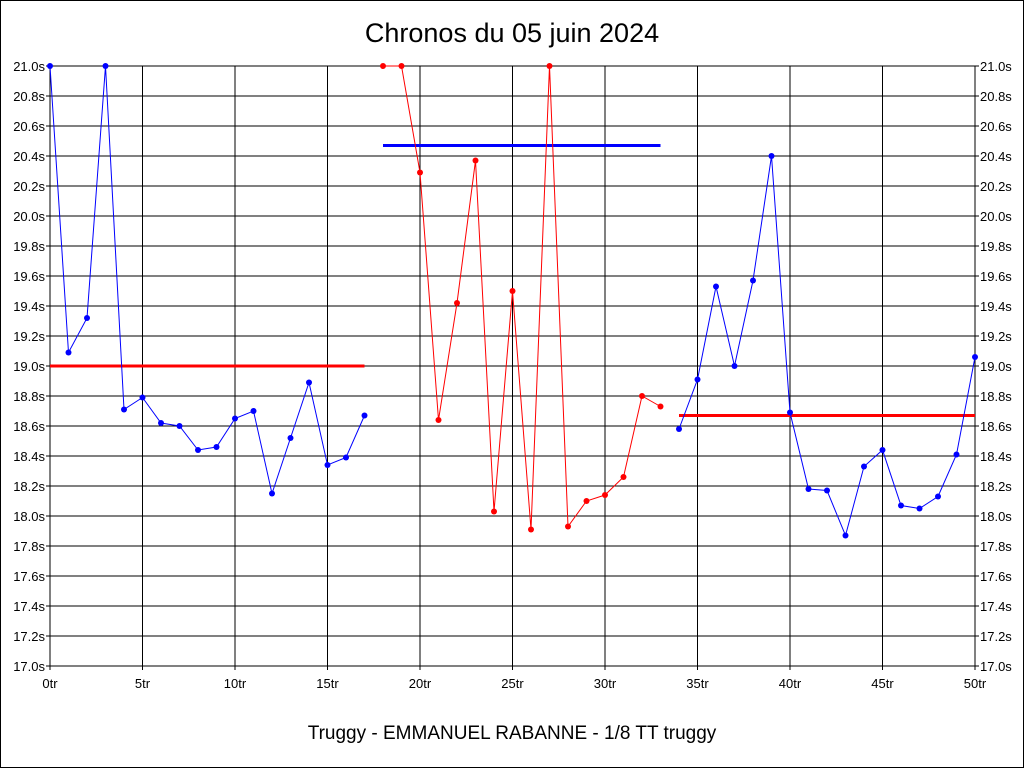 This screenshot has height=768, width=1024. What do you see at coordinates (29, 606) in the screenshot?
I see `y-tick-label-left: 17.4s` at bounding box center [29, 606].